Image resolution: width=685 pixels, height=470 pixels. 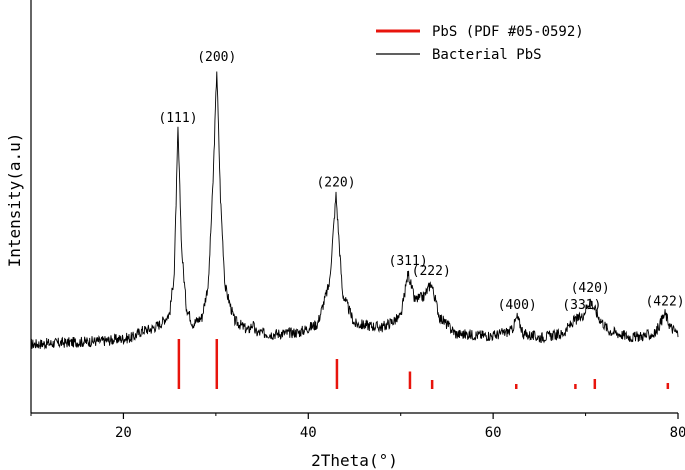 I want to click on x-tick-label: 20, so click(x=123, y=433).